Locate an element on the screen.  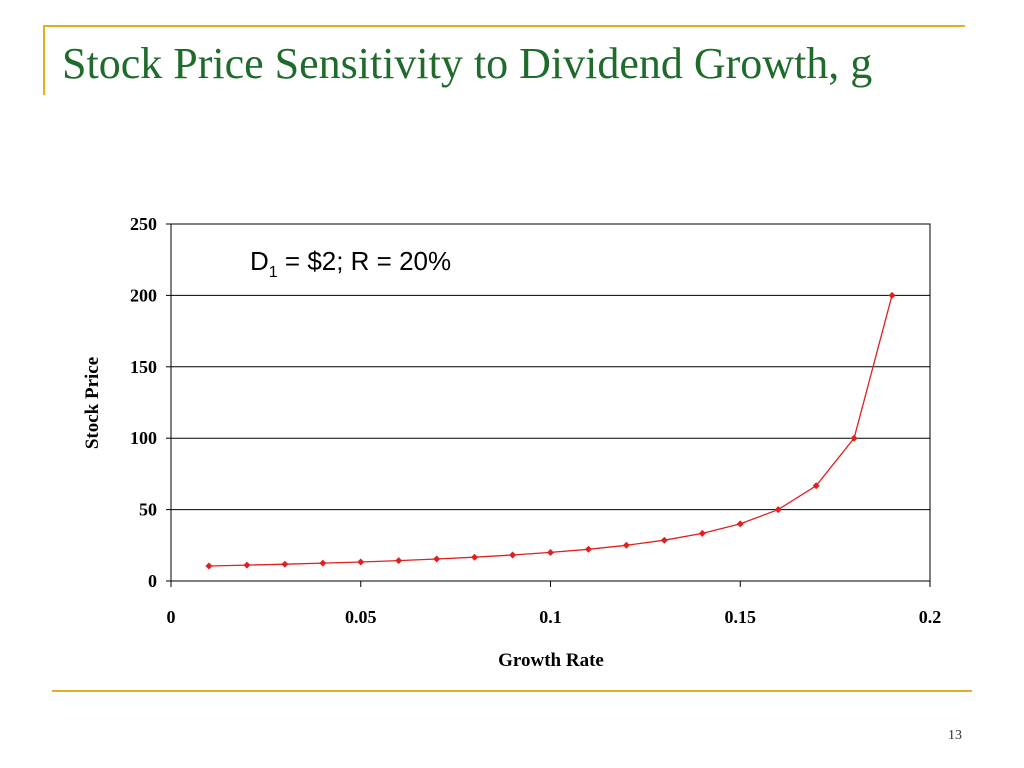
bottom-accent-rule is located at coordinates (512, 691).